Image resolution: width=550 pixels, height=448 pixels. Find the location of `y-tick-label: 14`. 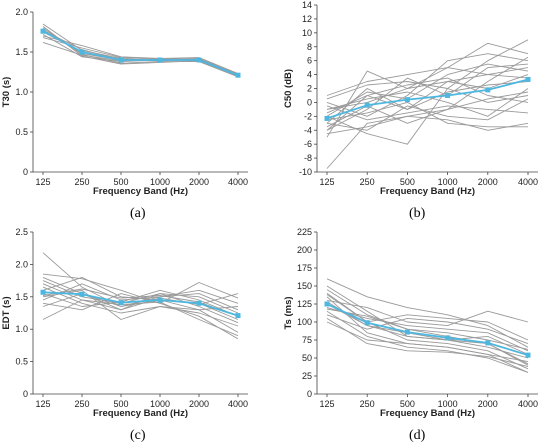

y-tick-label: 14 is located at coordinates (307, 5).